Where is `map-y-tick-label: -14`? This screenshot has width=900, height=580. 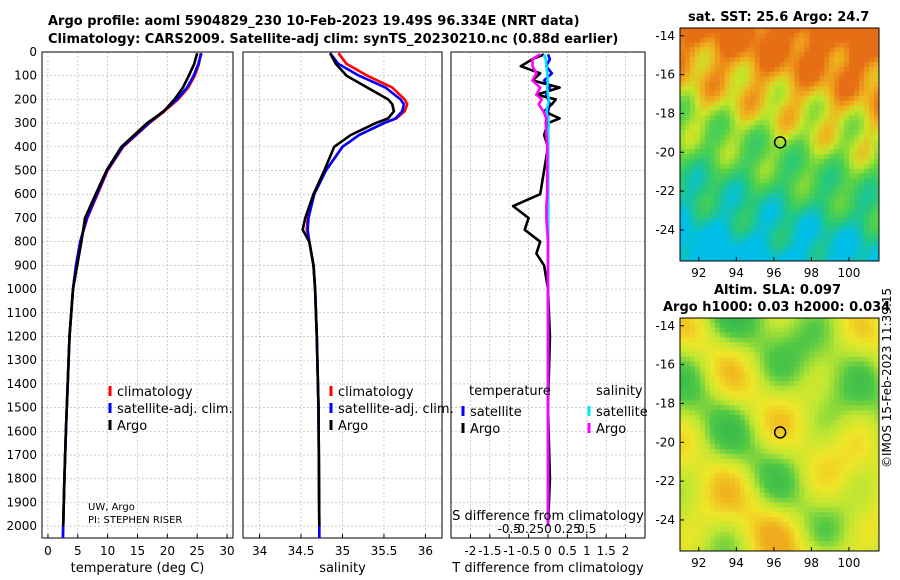
map-y-tick-label: -14 is located at coordinates (665, 326).